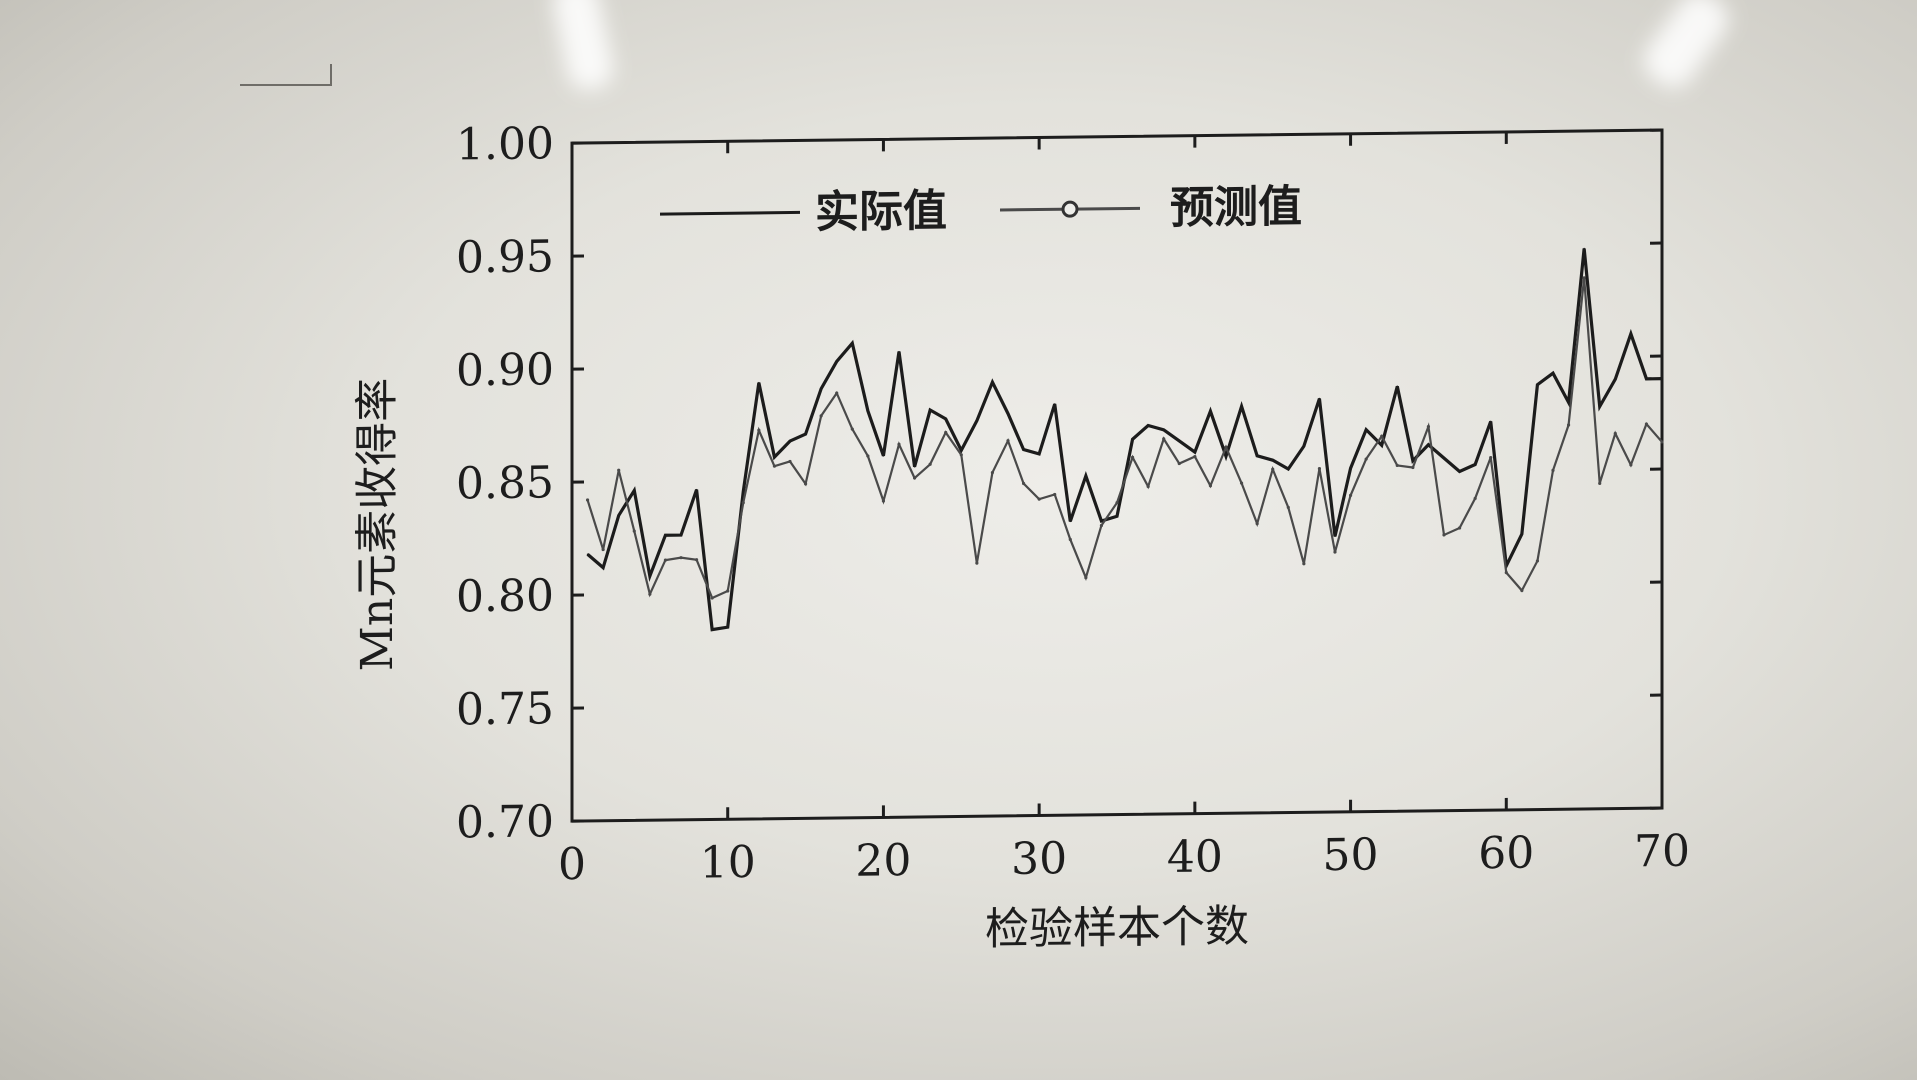 The width and height of the screenshot is (1917, 1080). Describe the element at coordinates (505, 822) in the screenshot. I see `y-tick-label: 0.70` at that location.